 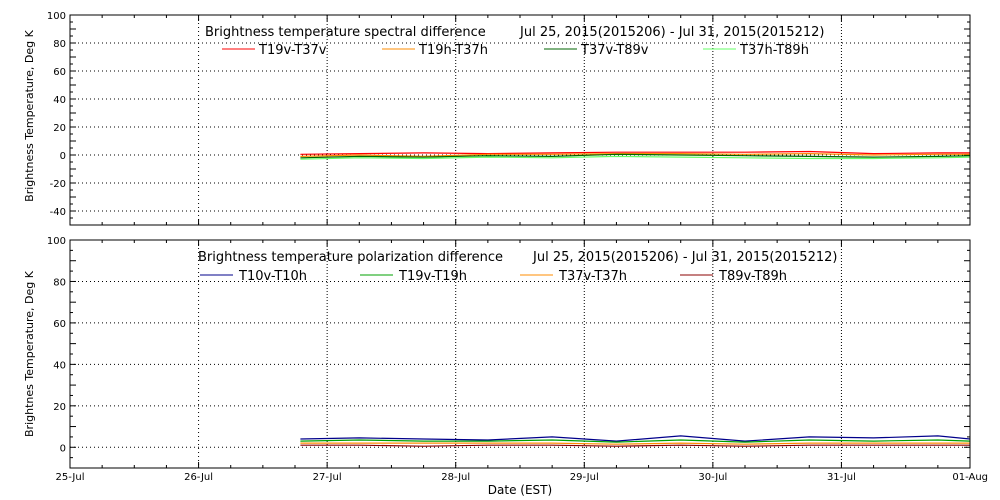 What do you see at coordinates (198, 477) in the screenshot?
I see `x-tick-label: 26-Jul` at bounding box center [198, 477].